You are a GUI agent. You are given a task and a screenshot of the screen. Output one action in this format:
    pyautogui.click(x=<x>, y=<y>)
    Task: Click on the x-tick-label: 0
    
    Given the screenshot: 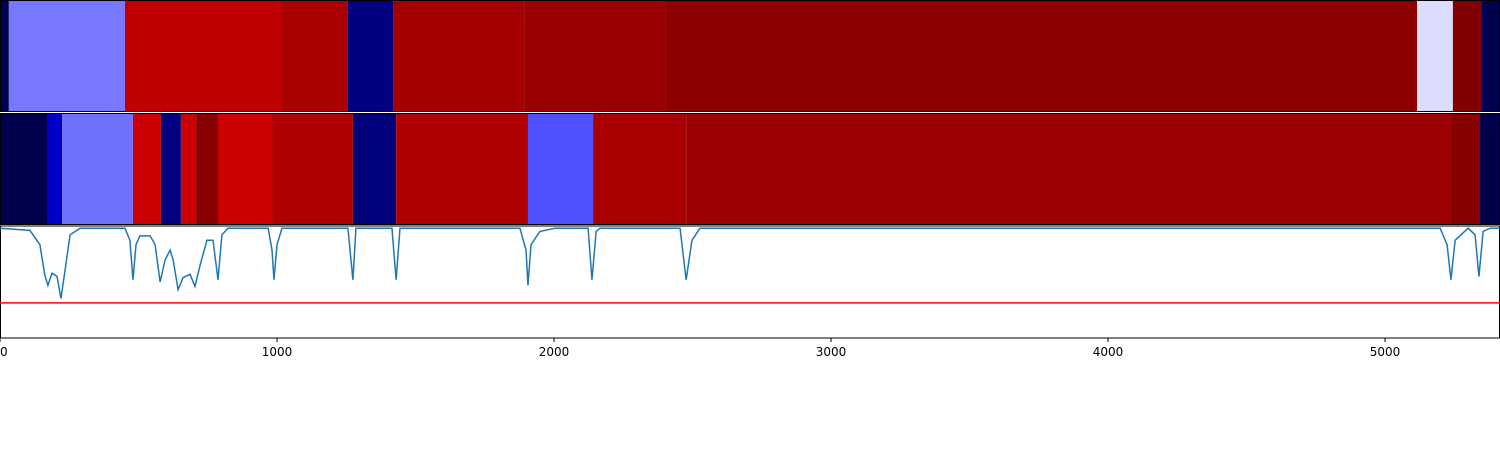 What is the action you would take?
    pyautogui.click(x=4, y=352)
    